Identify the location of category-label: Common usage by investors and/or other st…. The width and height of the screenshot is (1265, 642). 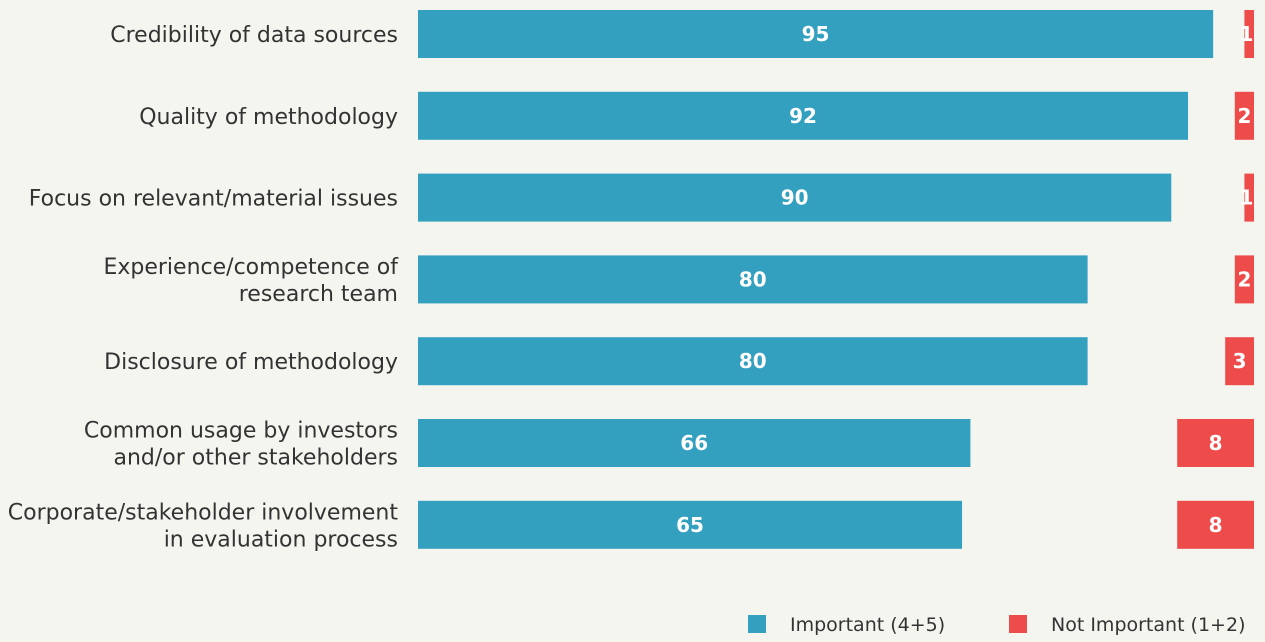
(241, 445).